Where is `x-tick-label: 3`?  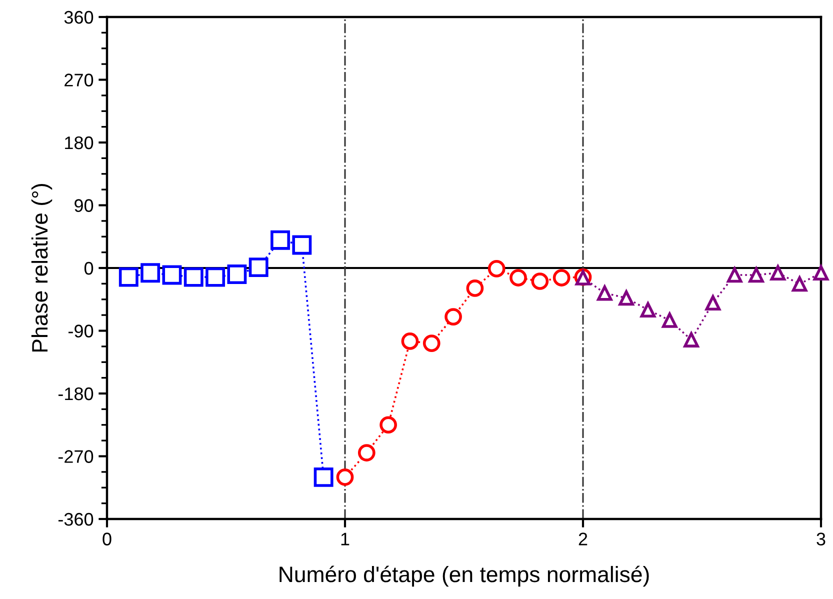
x-tick-label: 3 is located at coordinates (821, 539).